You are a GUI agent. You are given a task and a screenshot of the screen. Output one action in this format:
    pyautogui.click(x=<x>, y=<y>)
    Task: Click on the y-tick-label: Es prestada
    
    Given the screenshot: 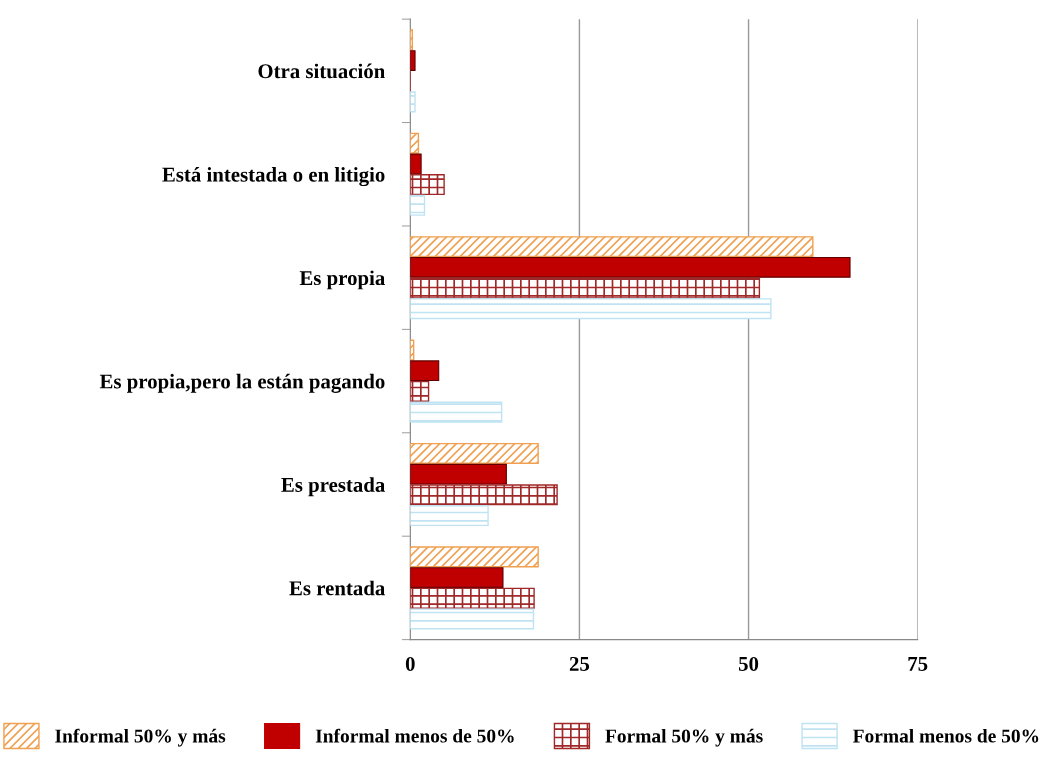 What is the action you would take?
    pyautogui.click(x=333, y=487)
    